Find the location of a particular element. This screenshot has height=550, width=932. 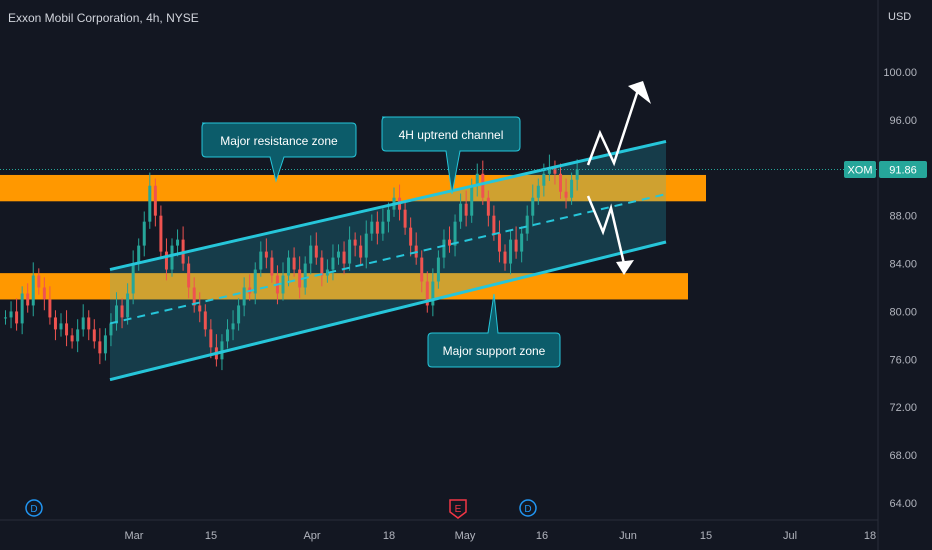

earnings-marker: E is located at coordinates (458, 509).